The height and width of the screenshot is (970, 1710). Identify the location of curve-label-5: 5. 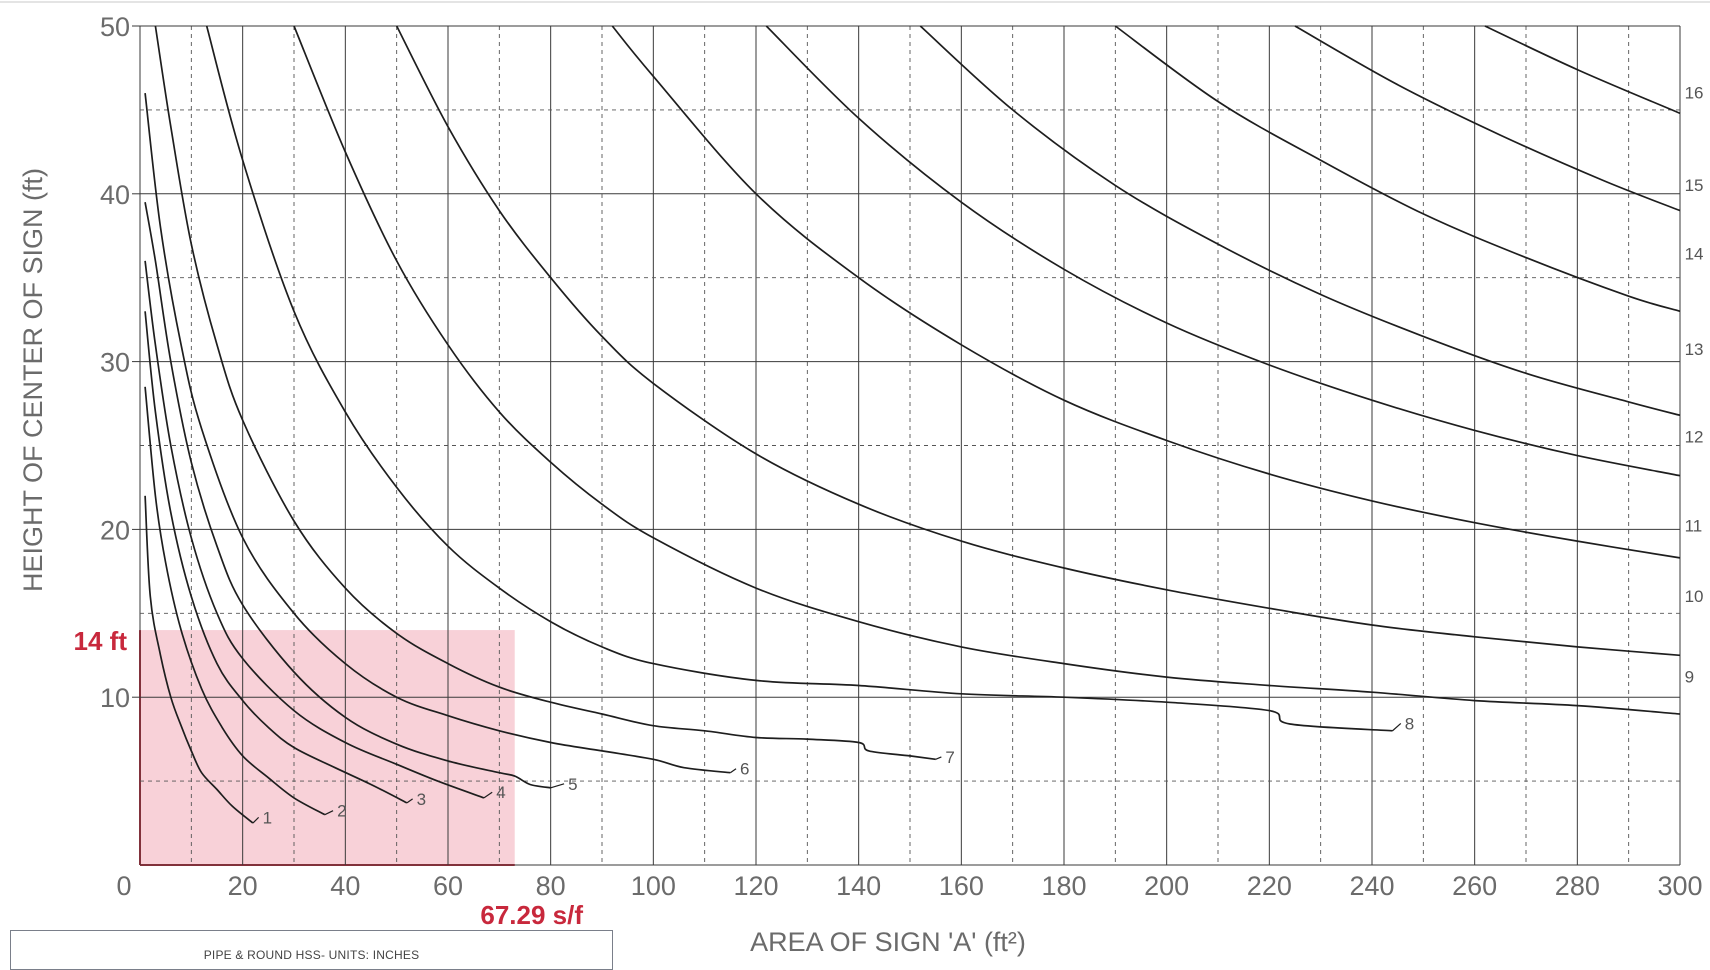
(572, 784).